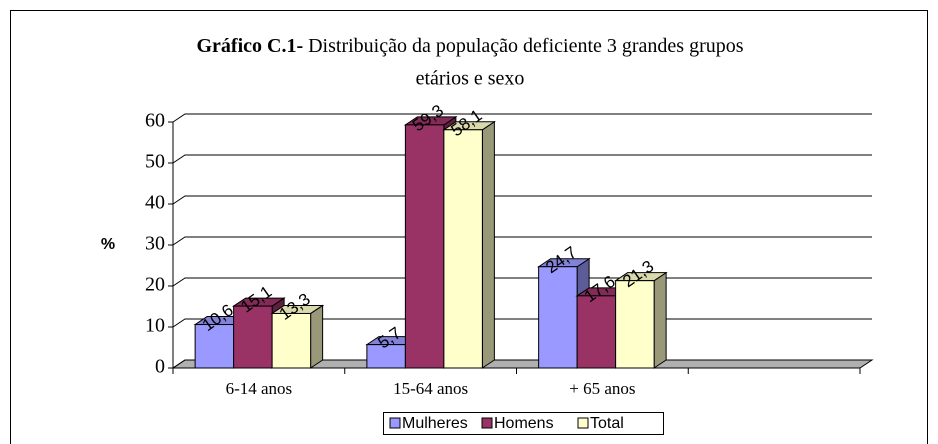 The image size is (938, 444). I want to click on legend-label: Homens, so click(524, 423).